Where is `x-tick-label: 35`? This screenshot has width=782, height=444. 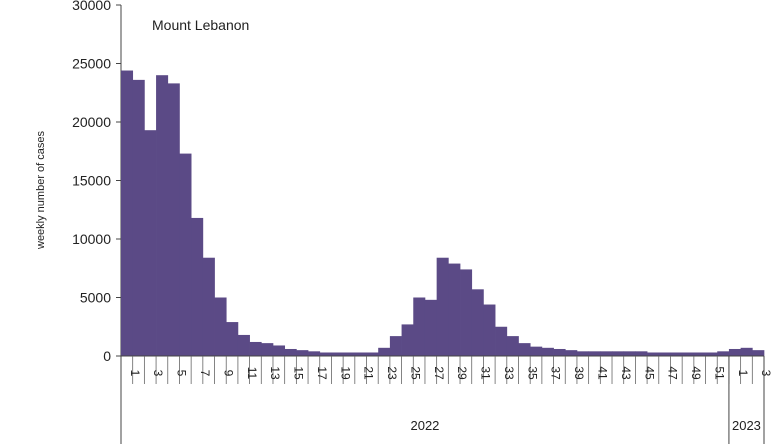
x-tick-label: 35 is located at coordinates (532, 373).